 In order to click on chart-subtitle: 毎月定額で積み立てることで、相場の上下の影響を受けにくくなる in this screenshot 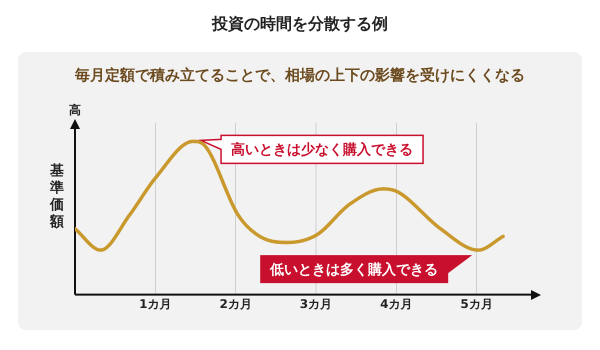, I will do `click(300, 75)`.